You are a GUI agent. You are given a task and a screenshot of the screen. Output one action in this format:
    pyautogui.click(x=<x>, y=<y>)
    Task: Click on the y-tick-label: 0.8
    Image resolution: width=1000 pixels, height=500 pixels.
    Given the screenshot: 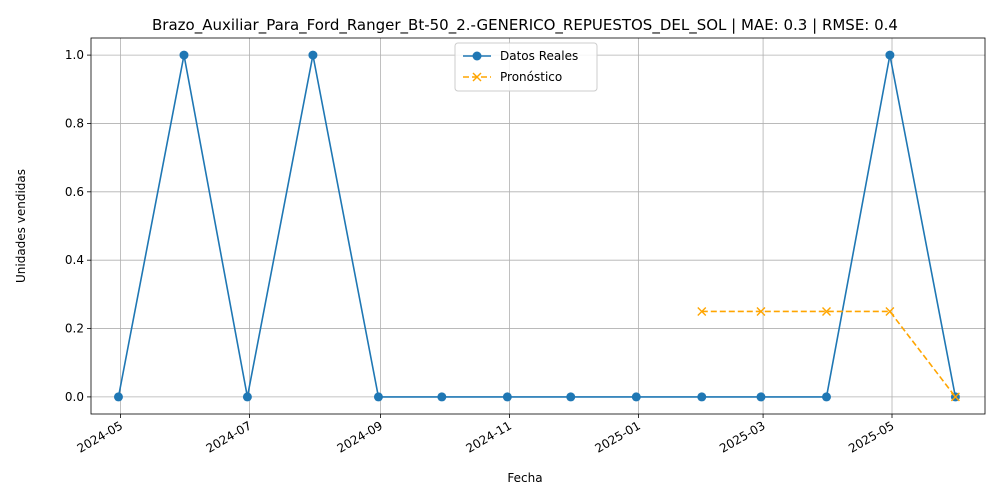 What is the action you would take?
    pyautogui.click(x=74, y=123)
    